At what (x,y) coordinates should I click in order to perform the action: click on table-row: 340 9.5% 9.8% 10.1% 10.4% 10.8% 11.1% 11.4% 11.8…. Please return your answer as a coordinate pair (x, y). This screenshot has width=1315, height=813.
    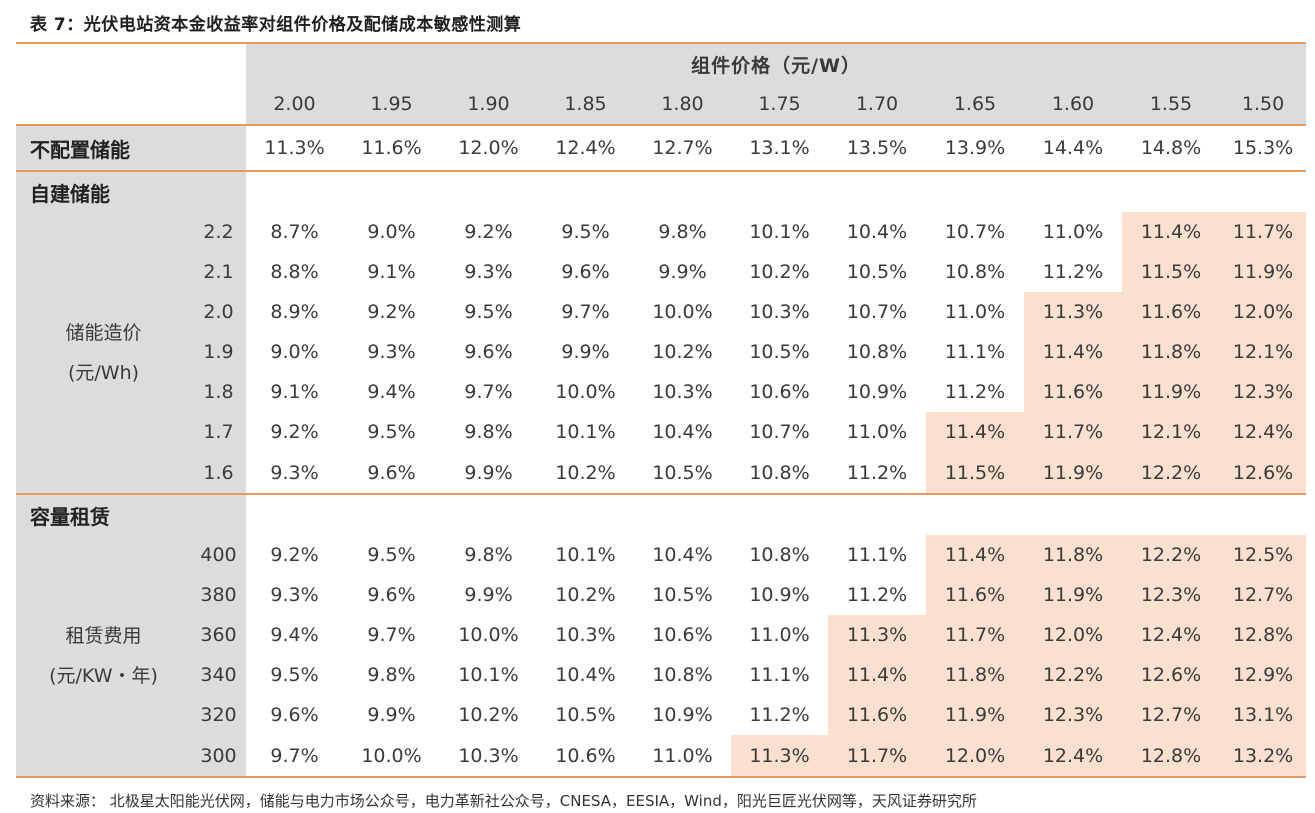
    Looking at the image, I should click on (661, 675).